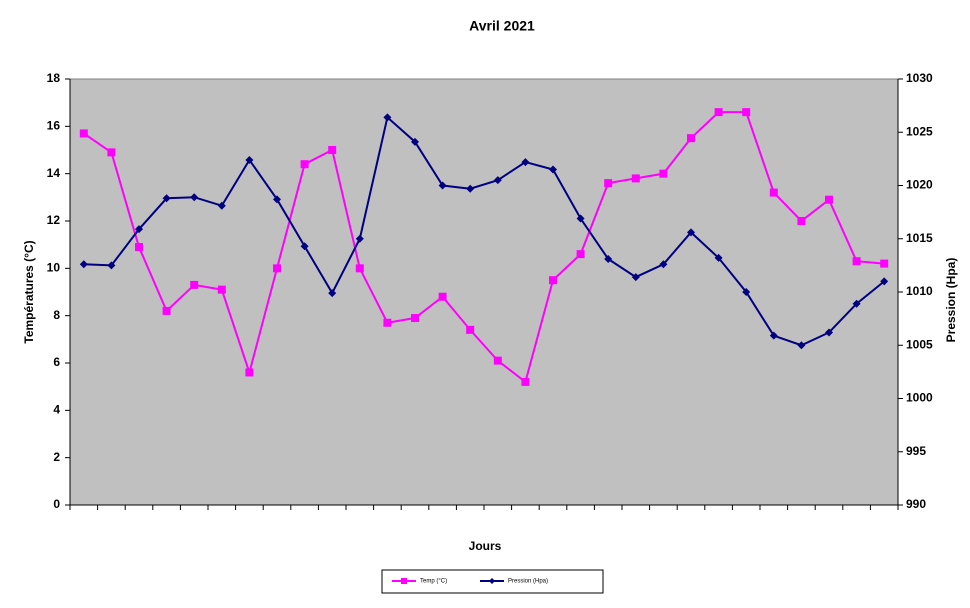  What do you see at coordinates (56, 504) in the screenshot?
I see `y-tick-label: 0` at bounding box center [56, 504].